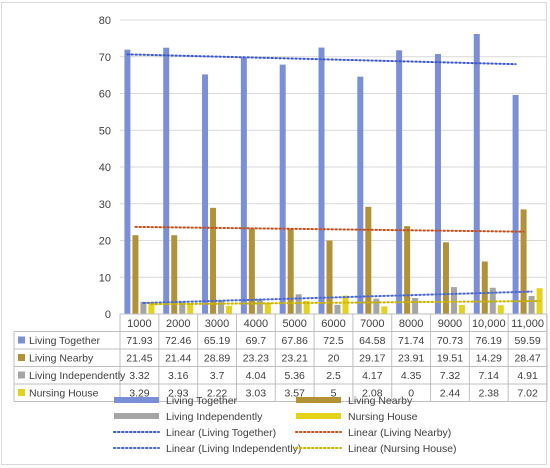  I want to click on table-cell: 23.21, so click(295, 359).